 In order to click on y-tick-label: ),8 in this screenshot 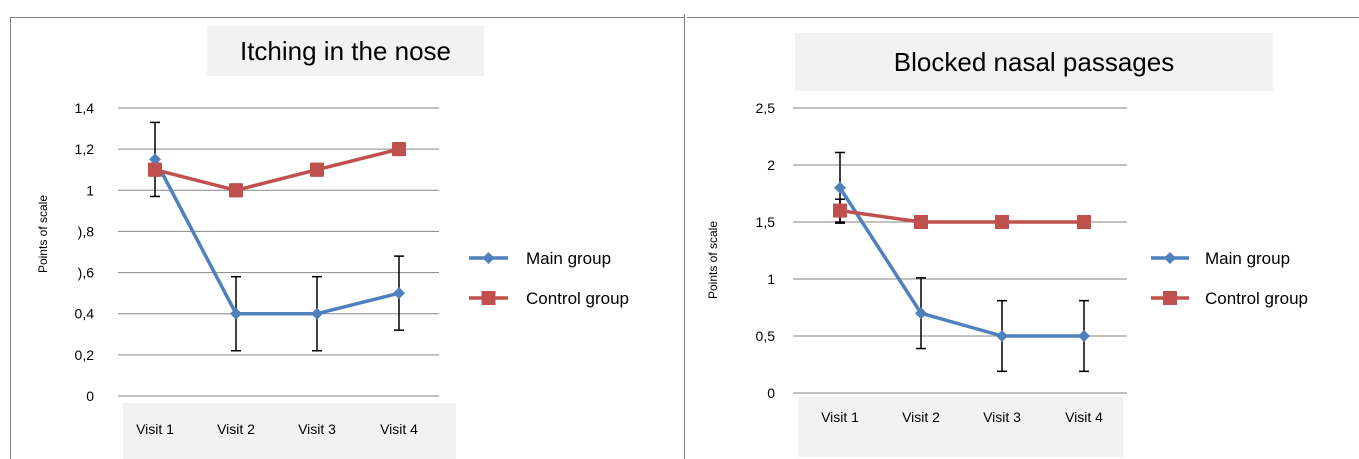, I will do `click(86, 231)`.